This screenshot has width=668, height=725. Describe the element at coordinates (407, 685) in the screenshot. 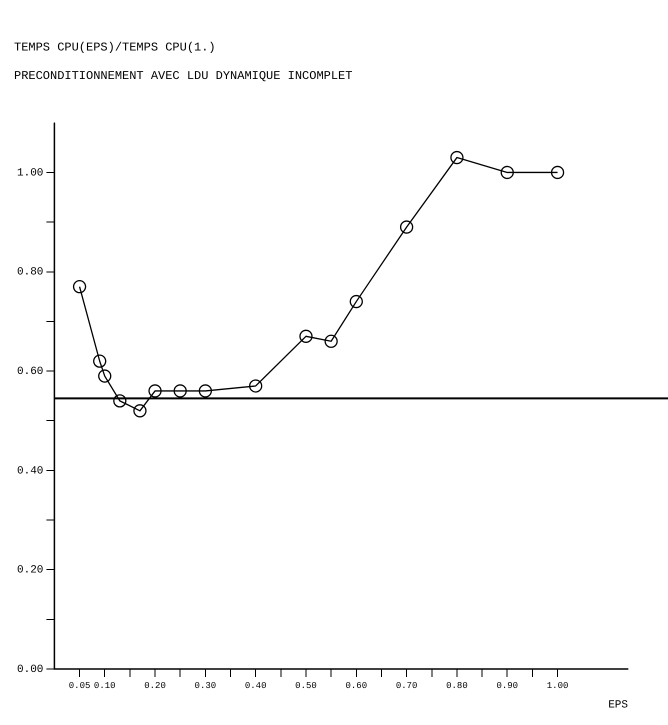

I see `x-tick-label: 0.70` at that location.